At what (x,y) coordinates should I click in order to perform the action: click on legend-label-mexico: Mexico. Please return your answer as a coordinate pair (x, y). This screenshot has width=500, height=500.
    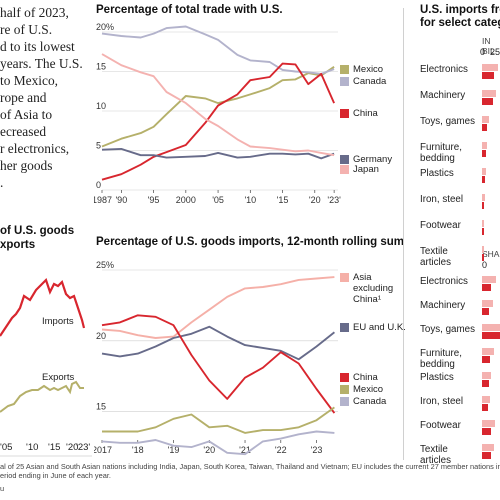
    Looking at the image, I should click on (368, 69).